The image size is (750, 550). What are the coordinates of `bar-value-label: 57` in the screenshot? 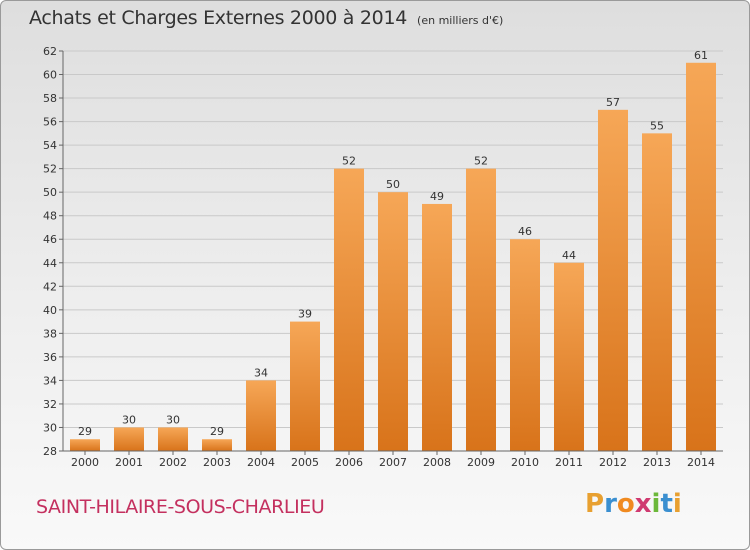 It's located at (613, 102).